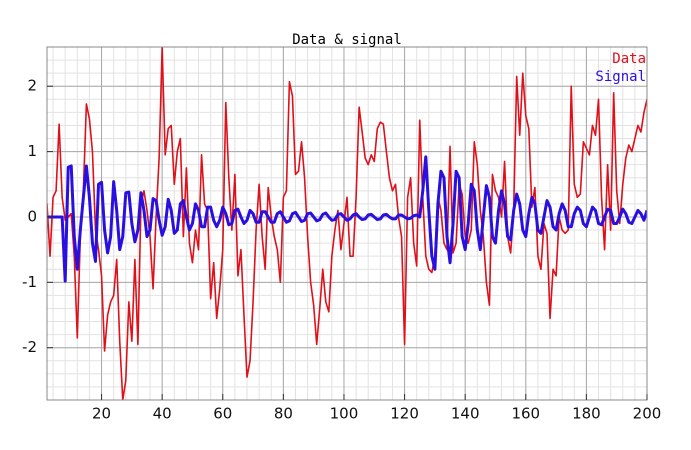  Describe the element at coordinates (162, 414) in the screenshot. I see `x-tick-label: 40` at that location.